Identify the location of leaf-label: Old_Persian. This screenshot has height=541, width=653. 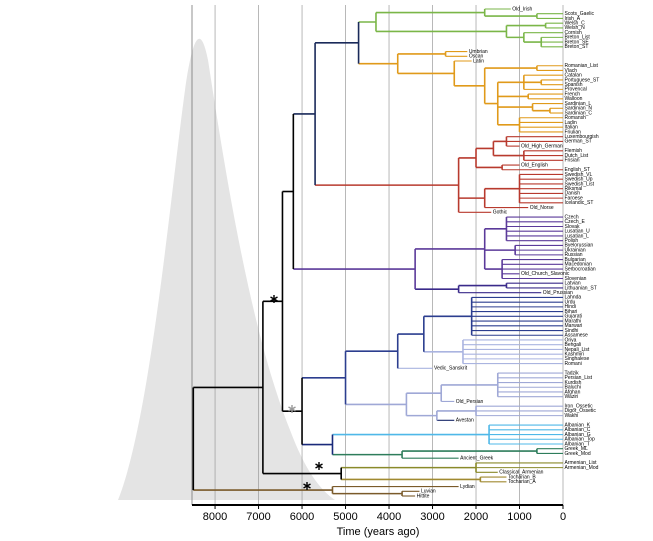
(470, 402).